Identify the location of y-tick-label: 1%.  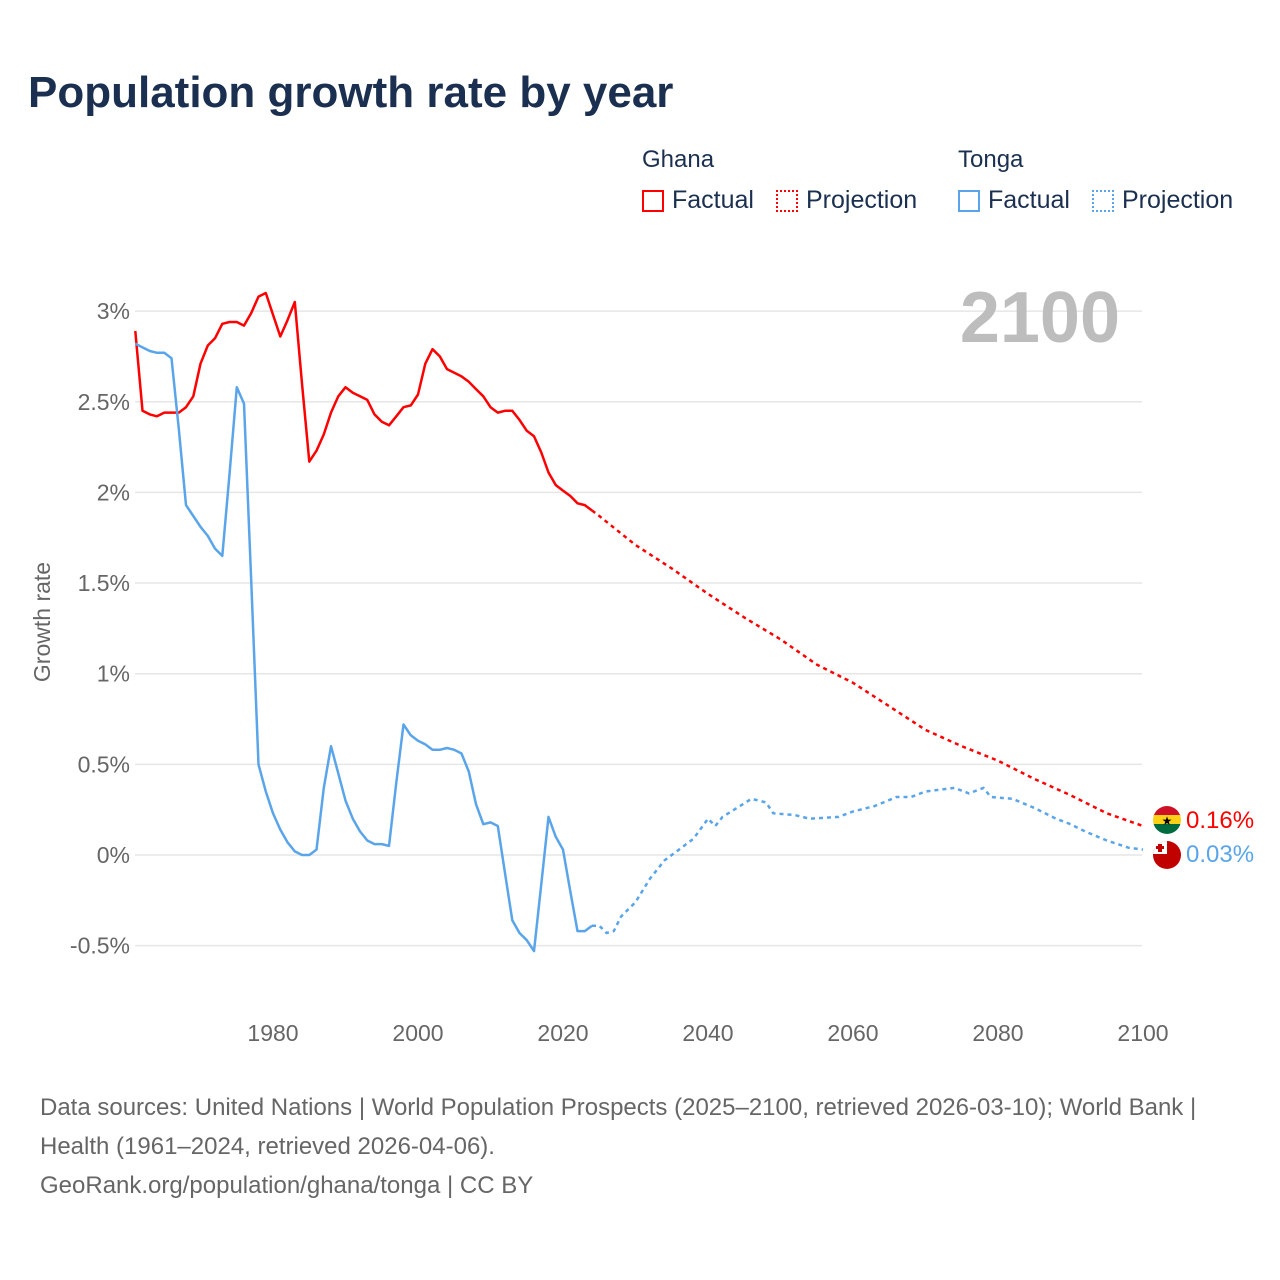
(113, 674).